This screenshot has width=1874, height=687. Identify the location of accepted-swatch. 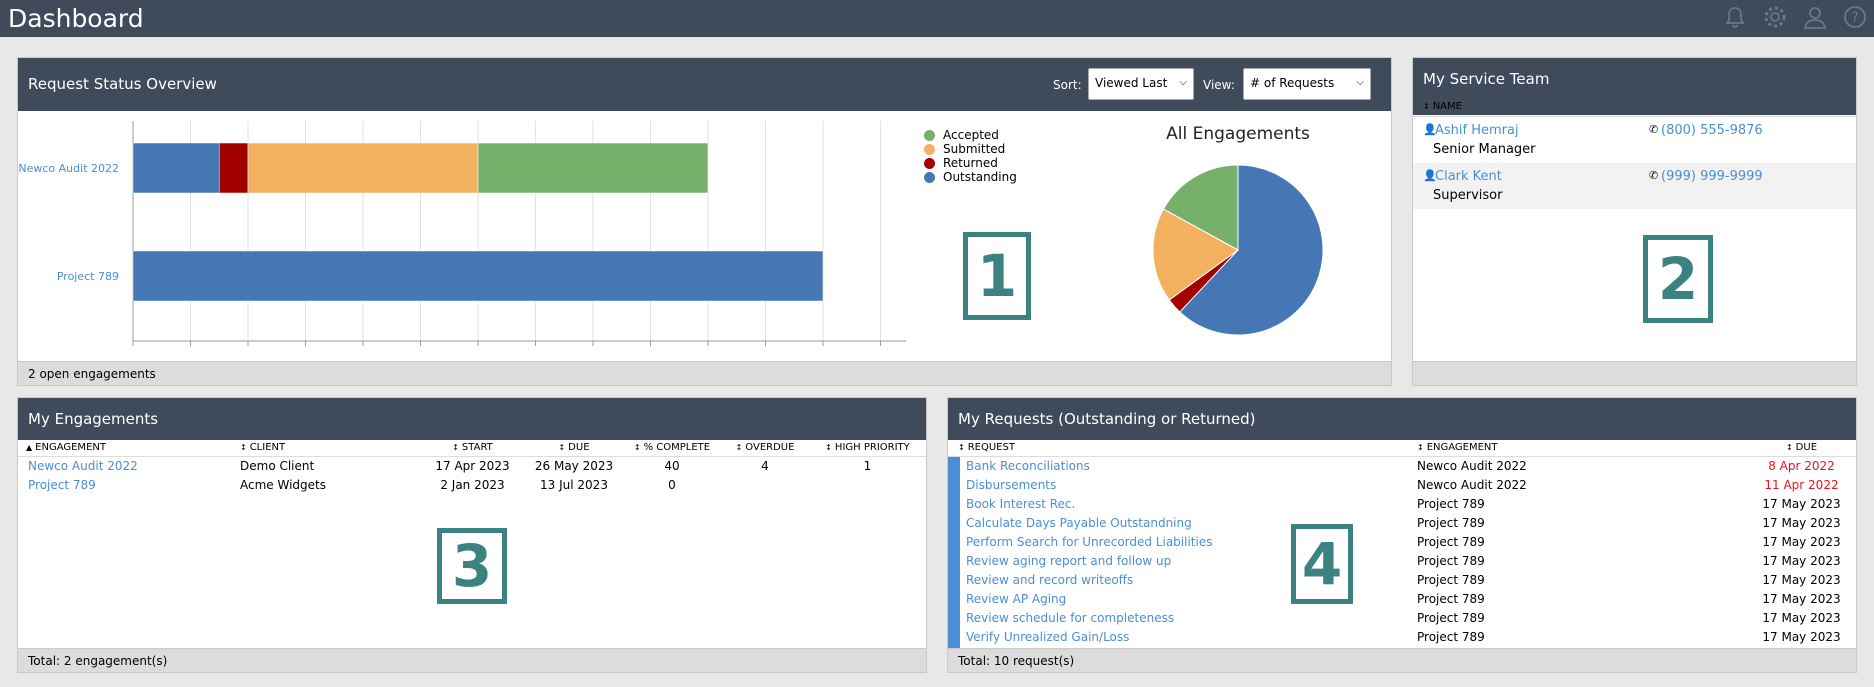
(929, 135).